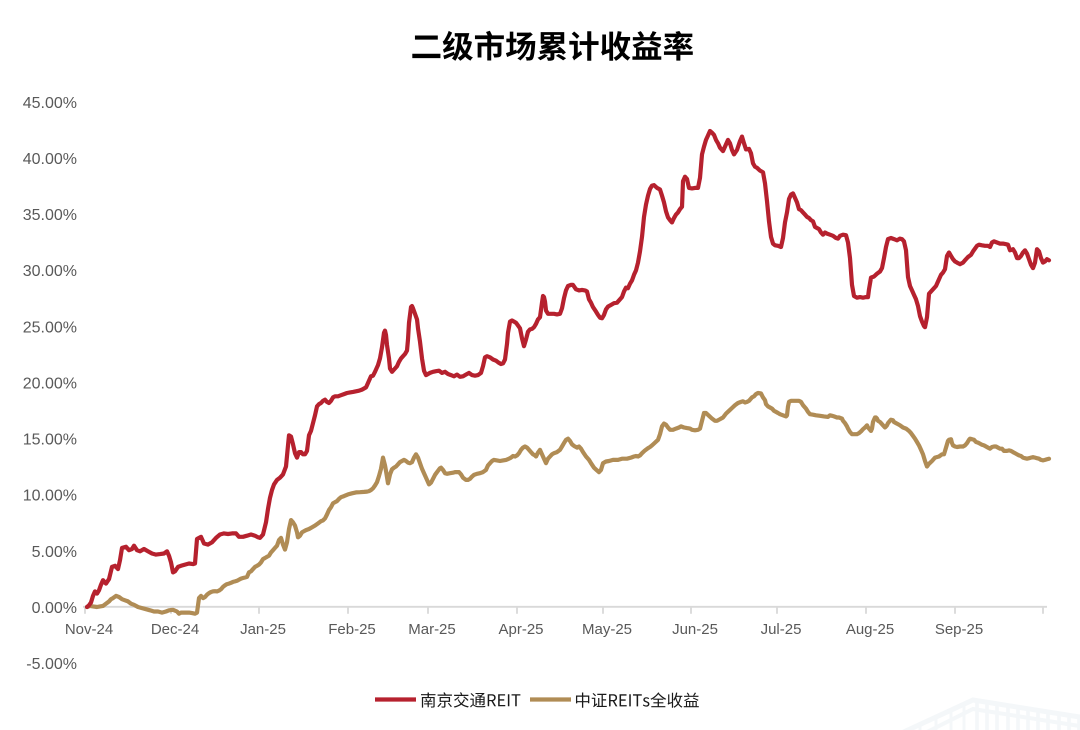 This screenshot has width=1080, height=730. I want to click on svg-text: May-25, so click(607, 629).